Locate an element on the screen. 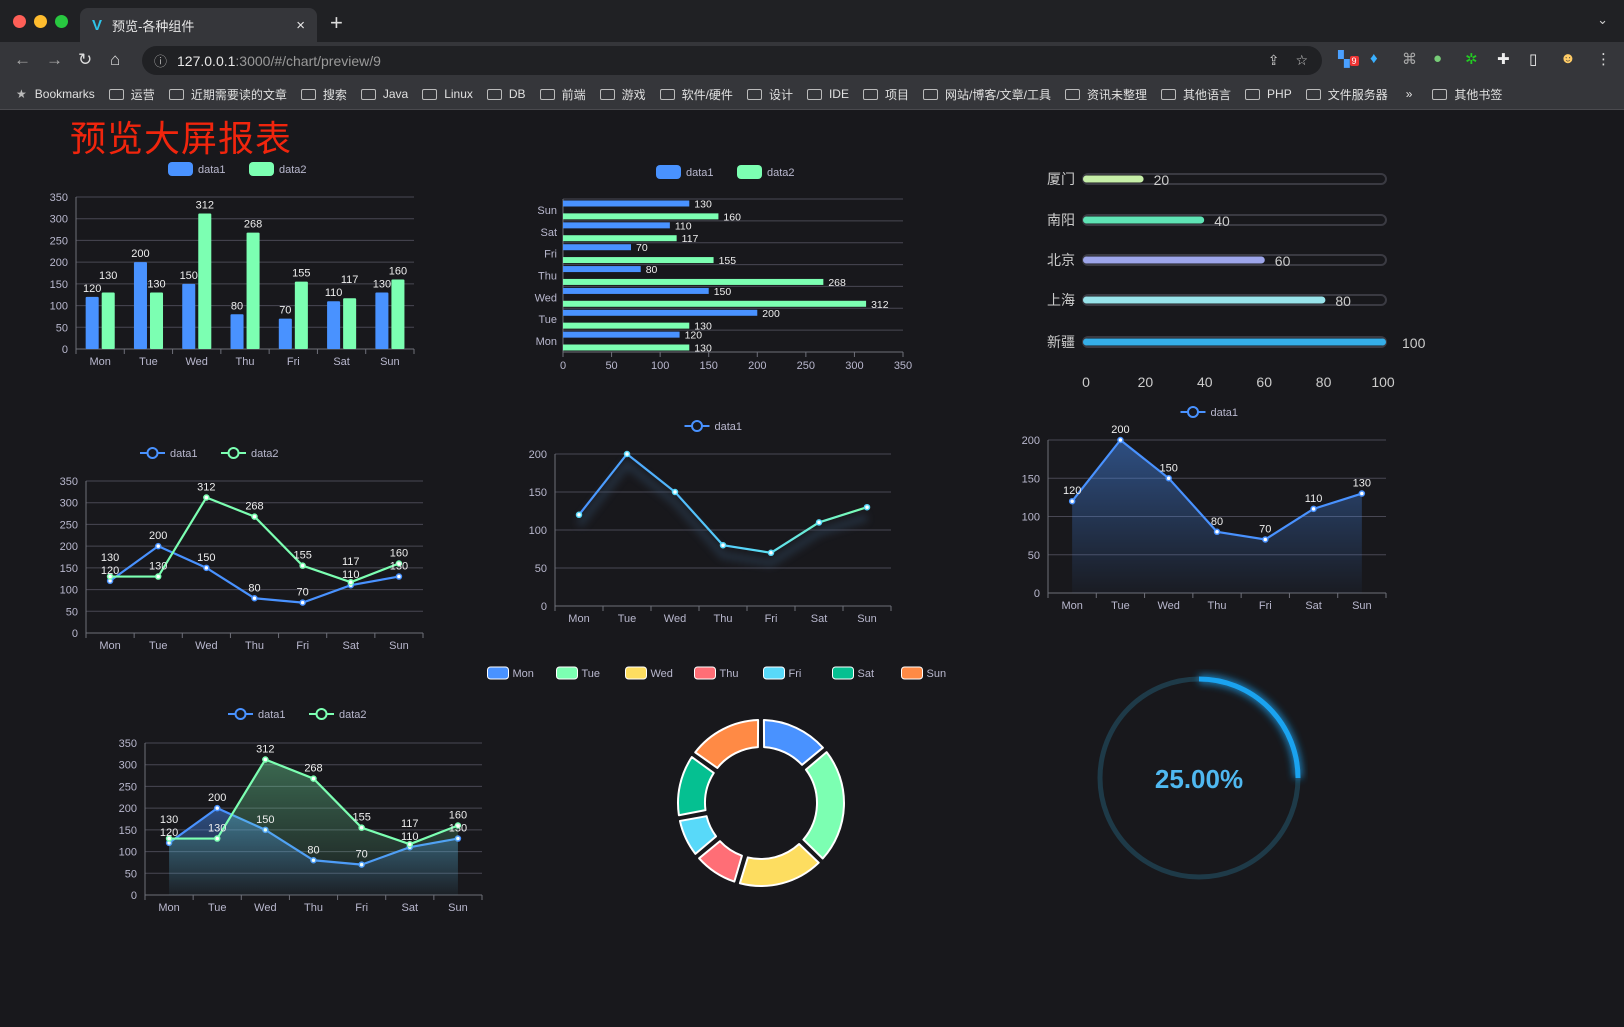  bookmark-star-icon: ☆ is located at coordinates (1301, 60).